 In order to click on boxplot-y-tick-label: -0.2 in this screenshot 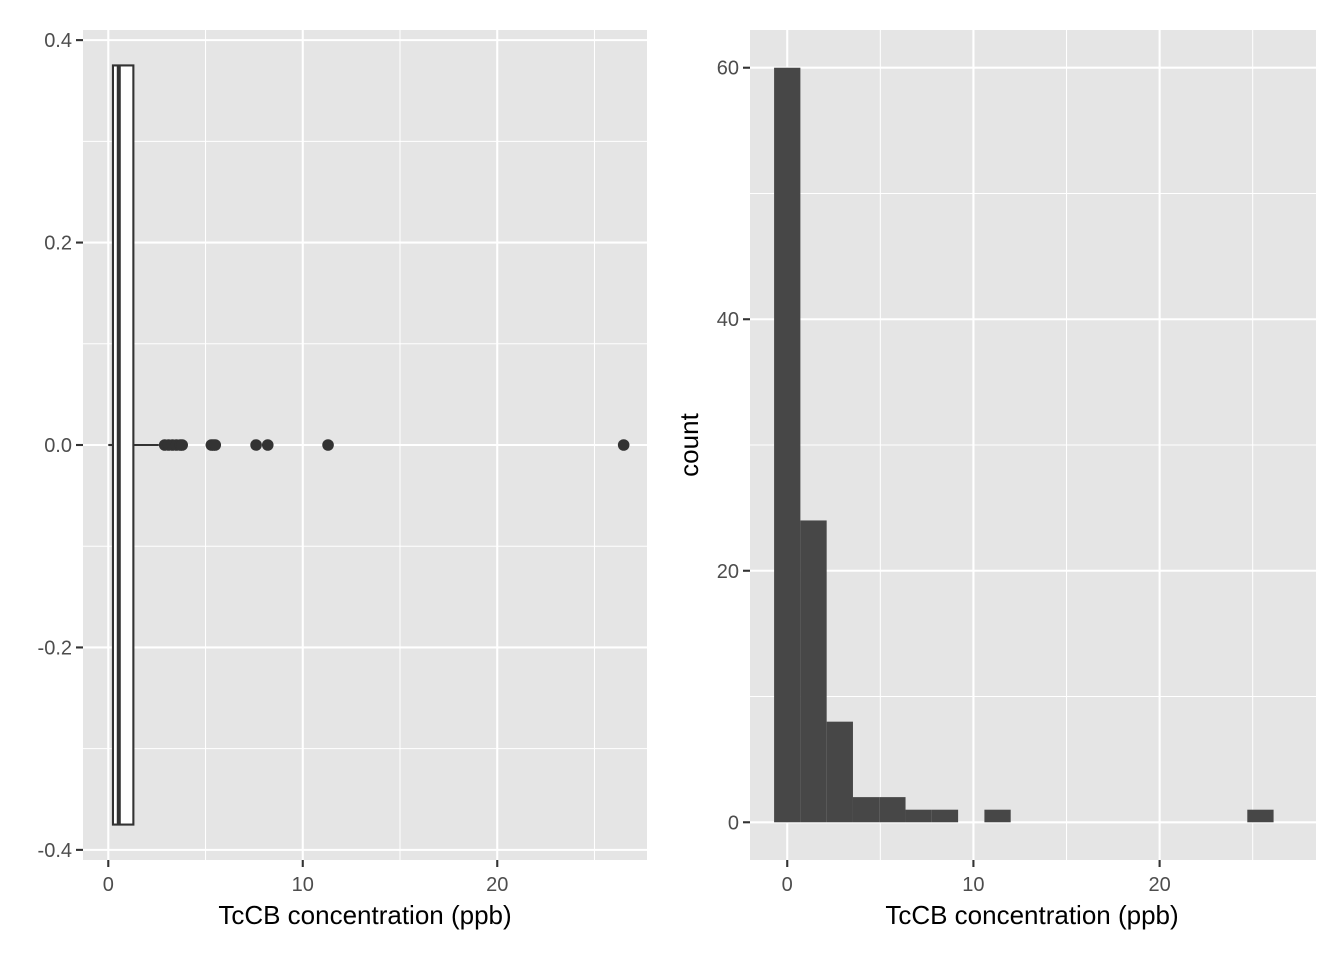, I will do `click(55, 648)`.